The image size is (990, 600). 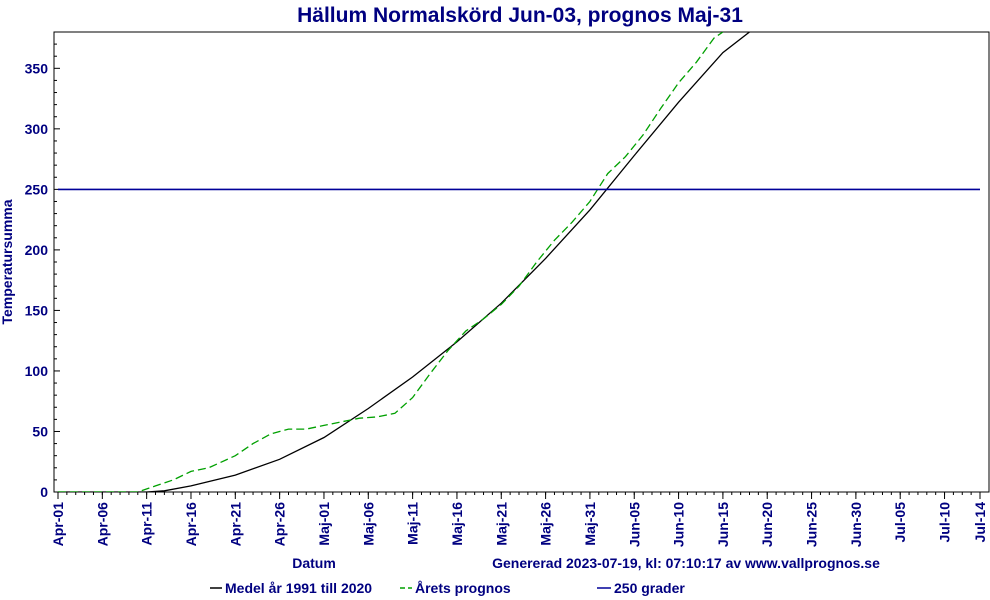 I want to click on x-tick-label: Apr-01, so click(x=58, y=524).